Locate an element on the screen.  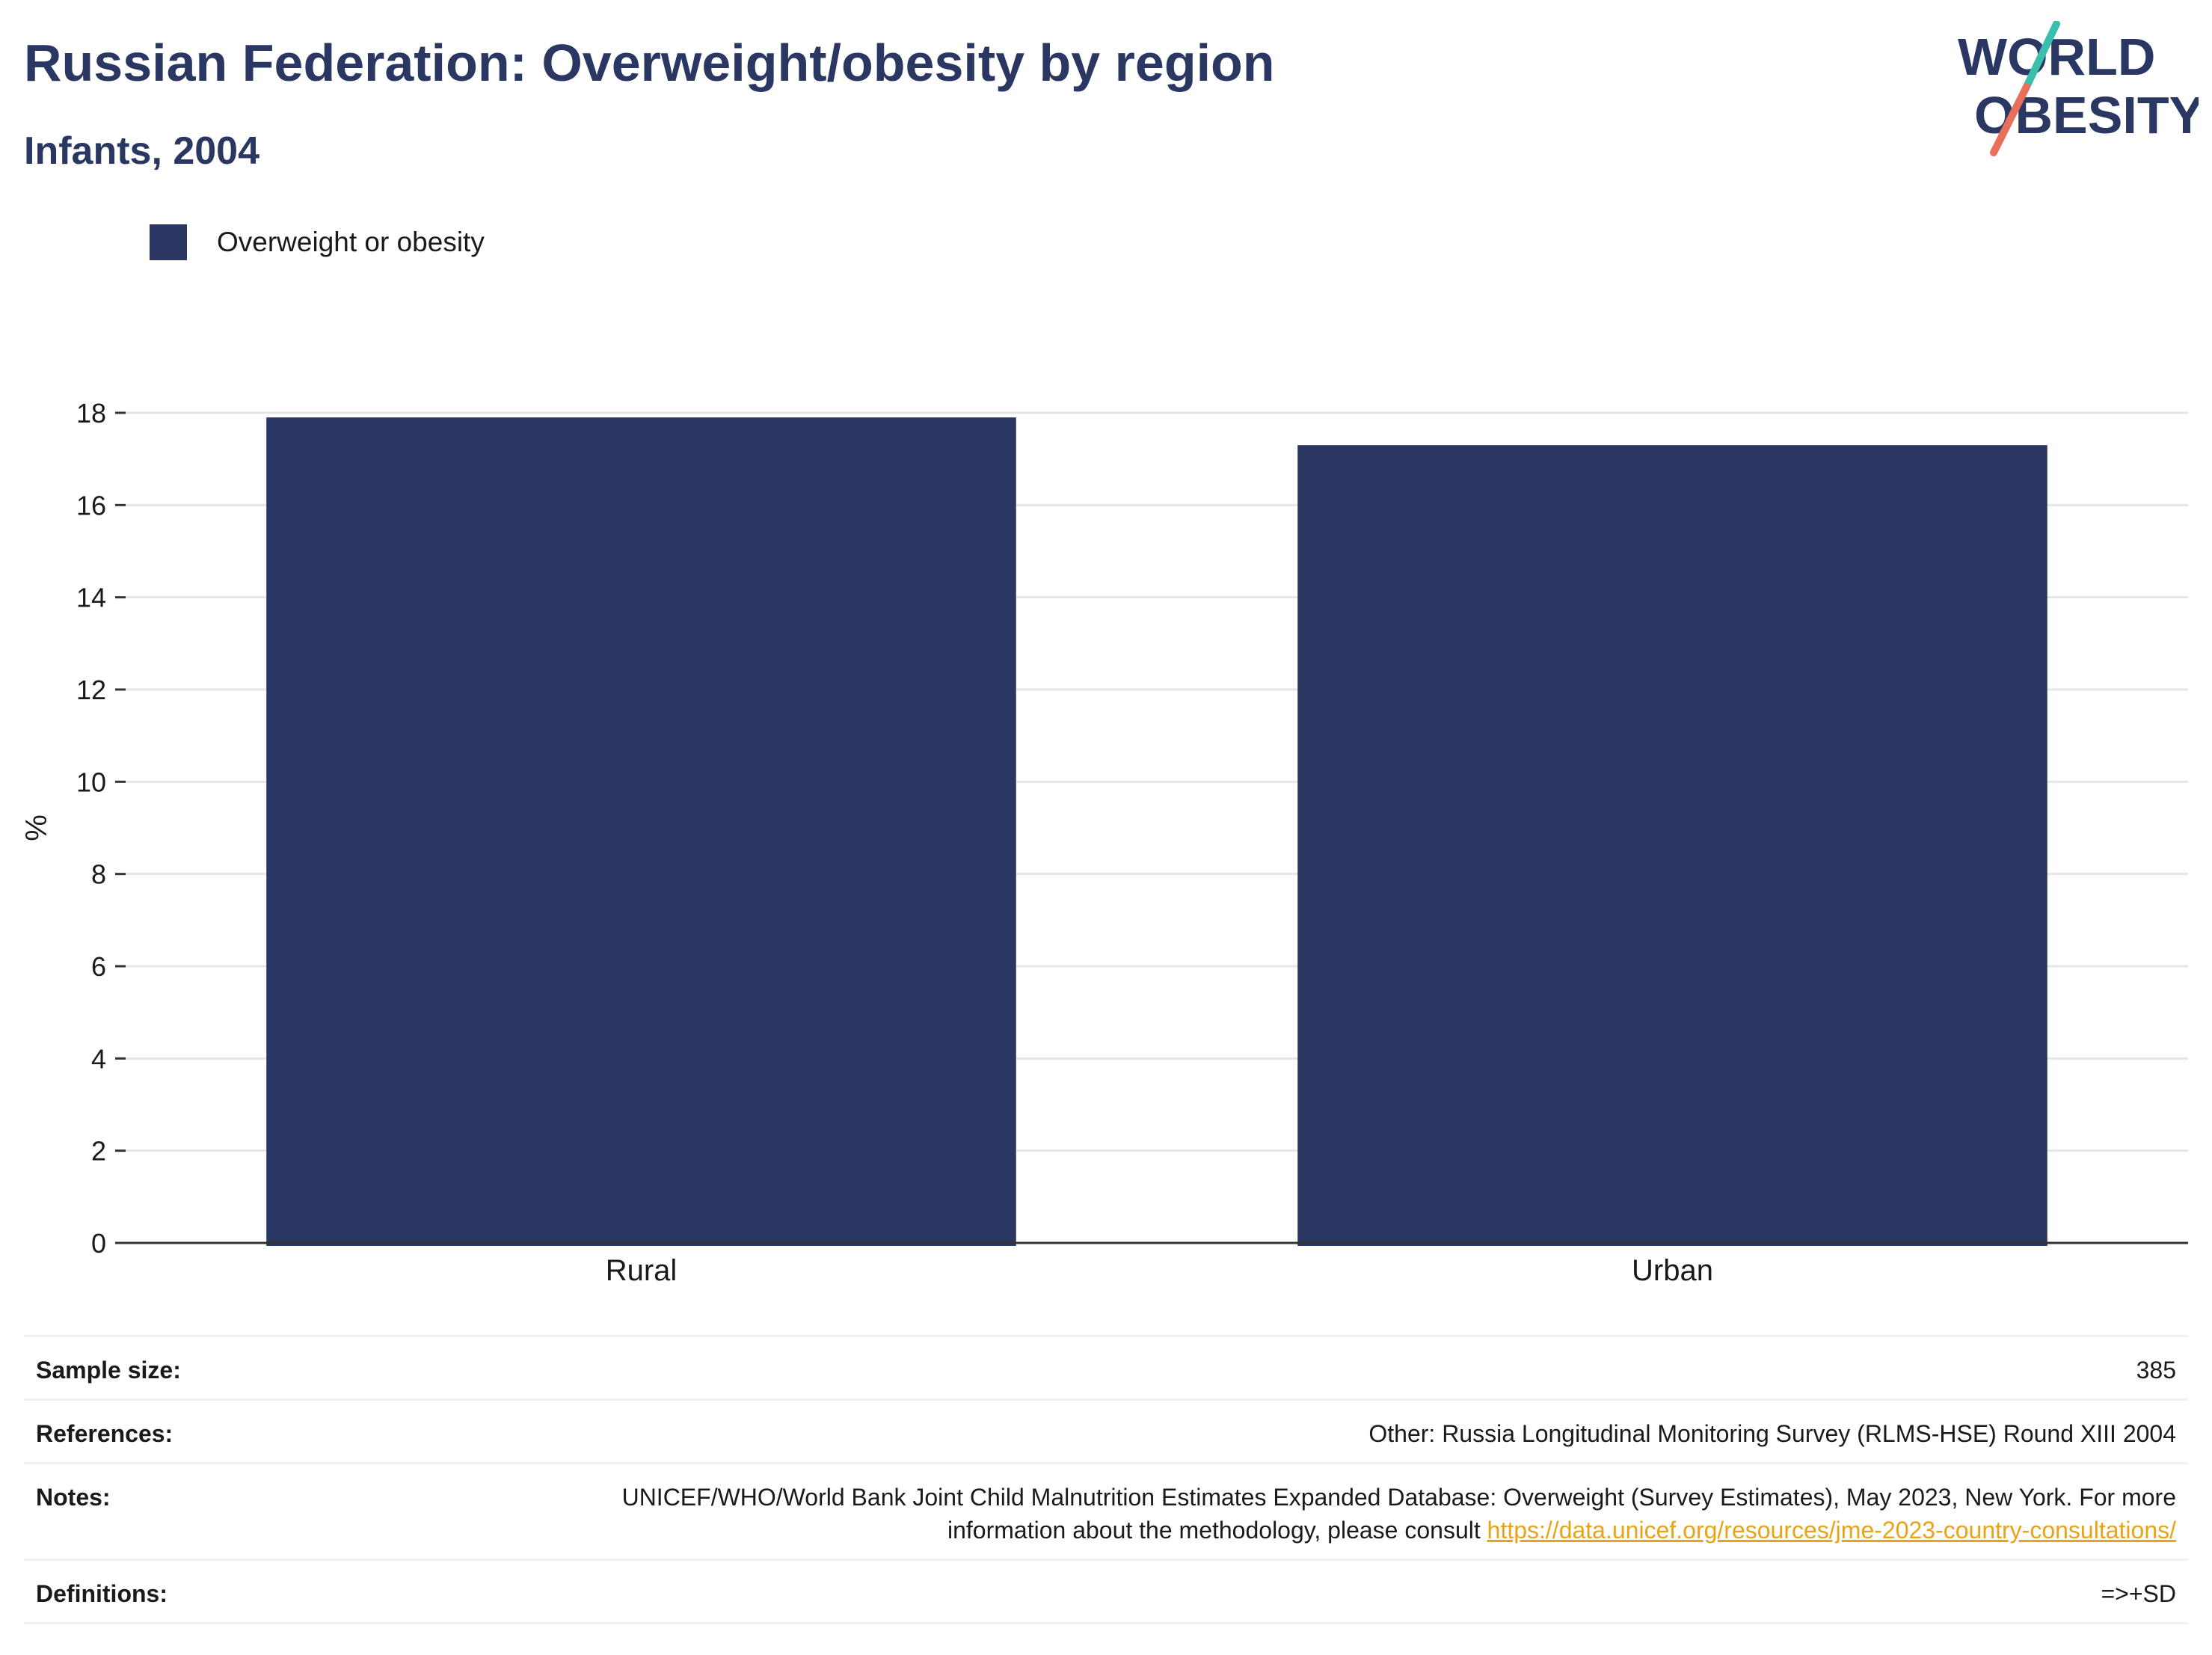
y-tick-label: 18 is located at coordinates (91, 413).